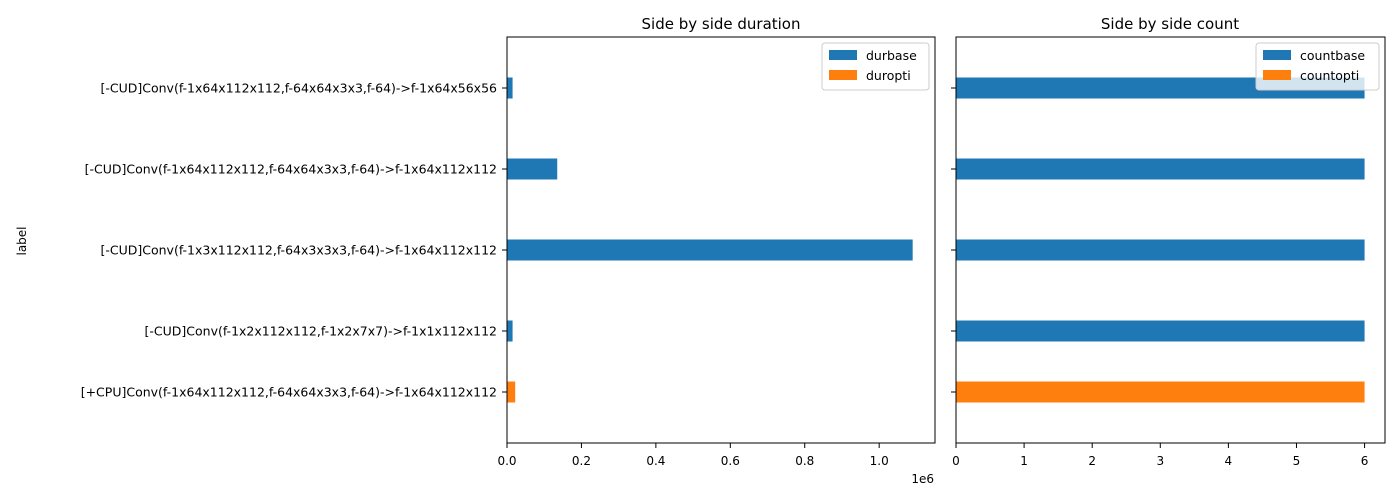  Describe the element at coordinates (888, 75) in the screenshot. I see `left-legend-label-duropti: duropti` at that location.